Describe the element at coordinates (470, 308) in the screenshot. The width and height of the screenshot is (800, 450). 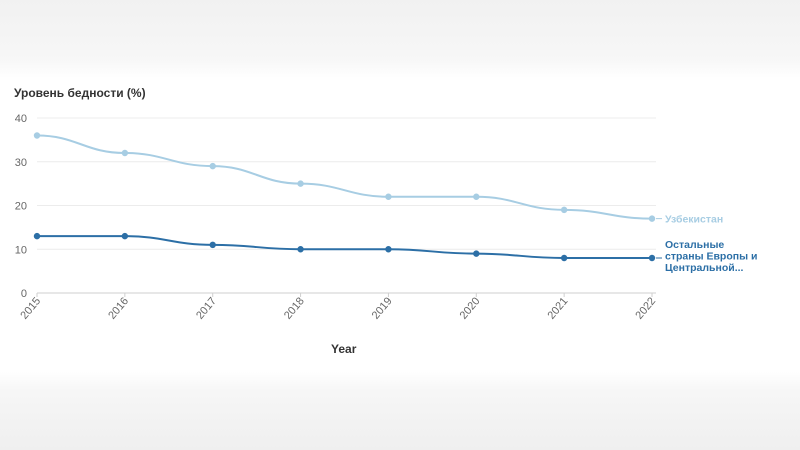
I see `x-tick-label: 2020` at that location.